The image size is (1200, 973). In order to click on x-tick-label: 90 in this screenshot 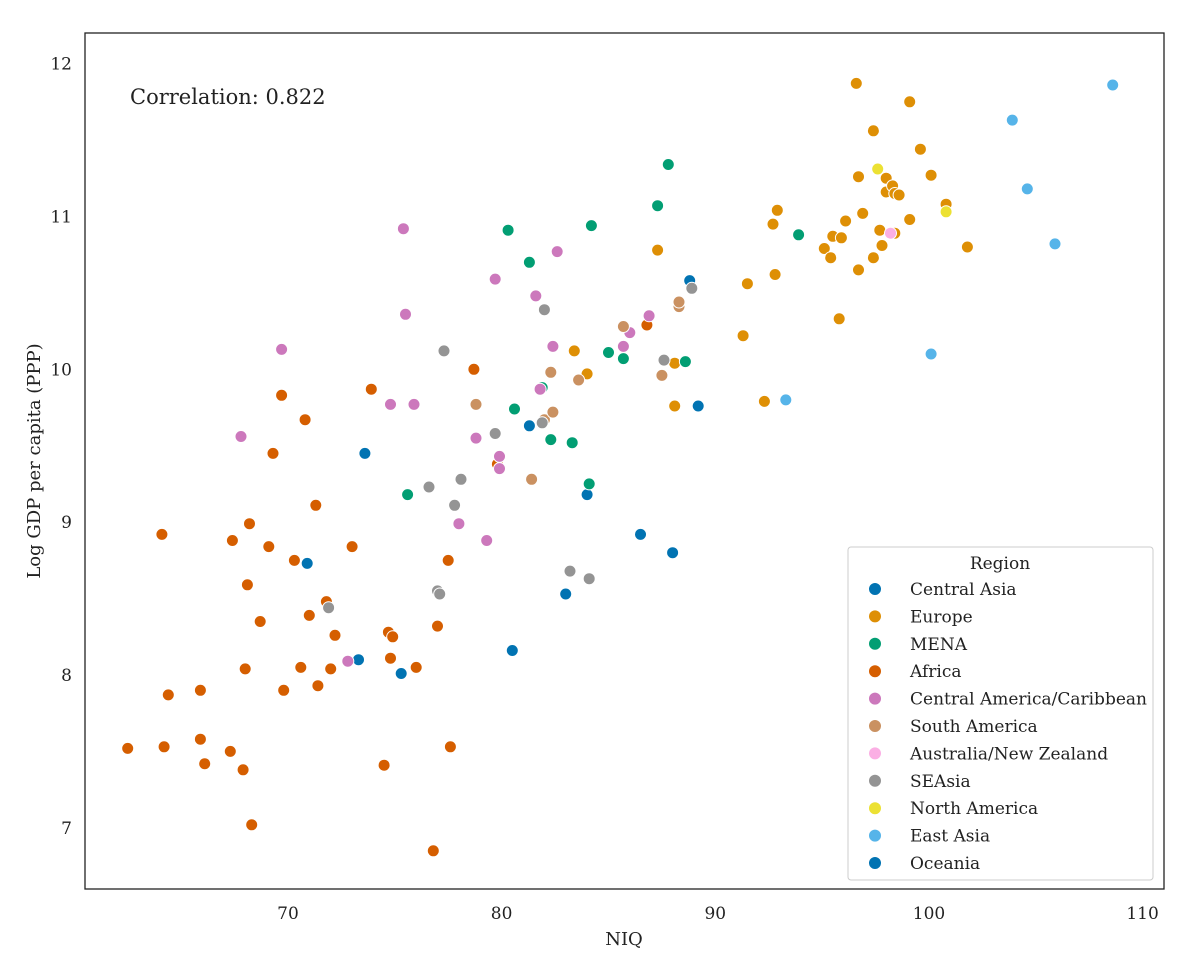, I will do `click(715, 914)`.